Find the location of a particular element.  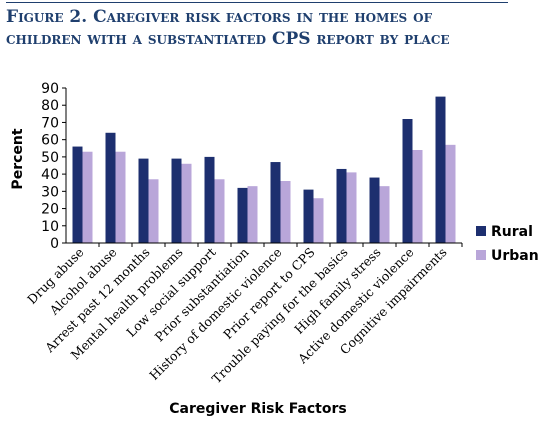

y-tick-label: 50 is located at coordinates (50, 158).